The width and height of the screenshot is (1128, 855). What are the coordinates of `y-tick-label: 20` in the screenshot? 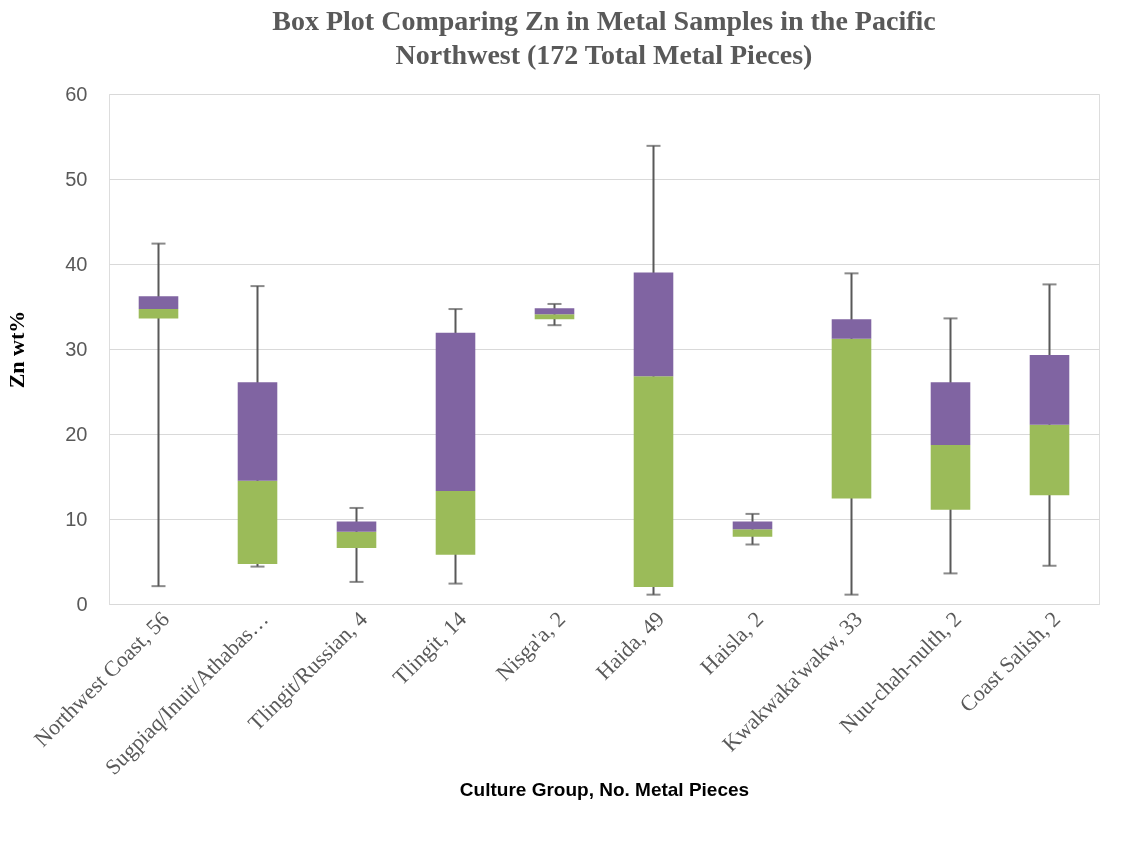 It's located at (76, 433).